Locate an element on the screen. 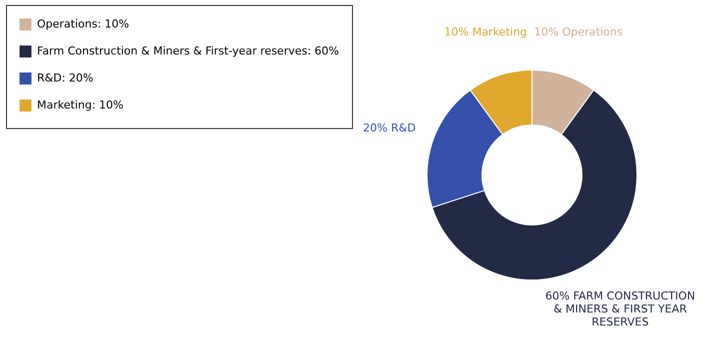 The width and height of the screenshot is (707, 350). legend-label: Farm Construction & Miners & First-year reserves: 60% is located at coordinates (188, 51).